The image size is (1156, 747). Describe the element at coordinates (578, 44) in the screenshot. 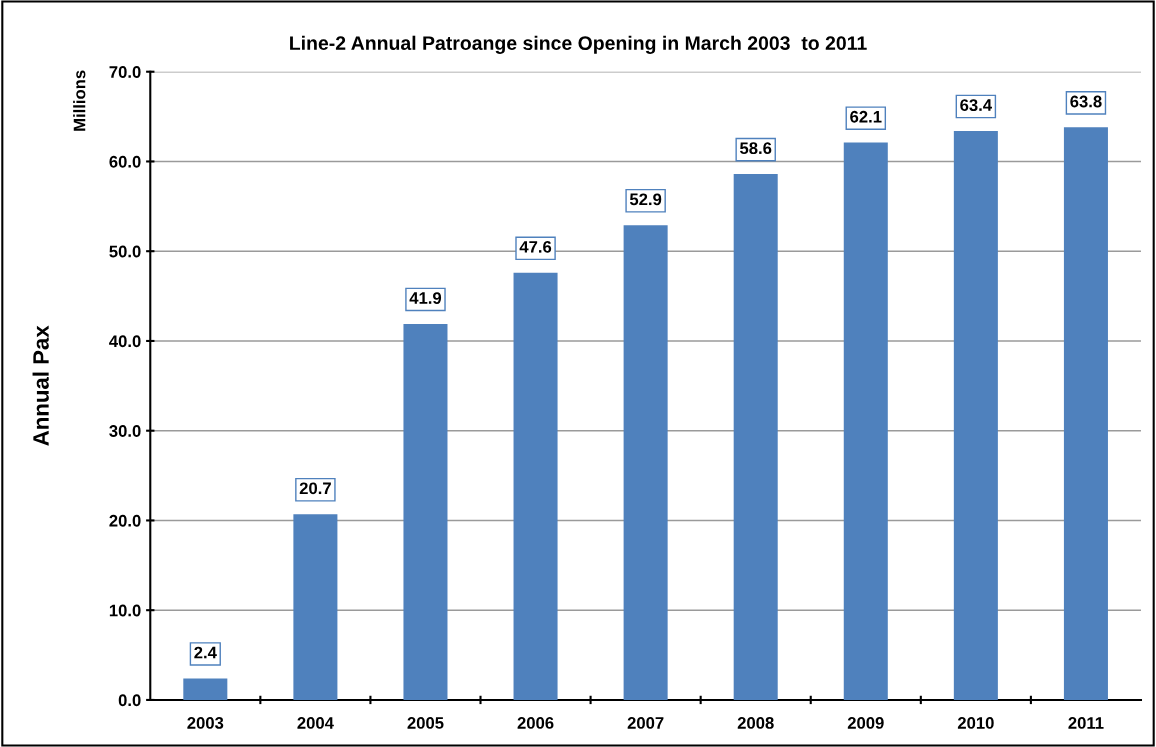

I see `chart-title: Line-2 Annual Patroange since Opening in March 2003 to 2011` at that location.